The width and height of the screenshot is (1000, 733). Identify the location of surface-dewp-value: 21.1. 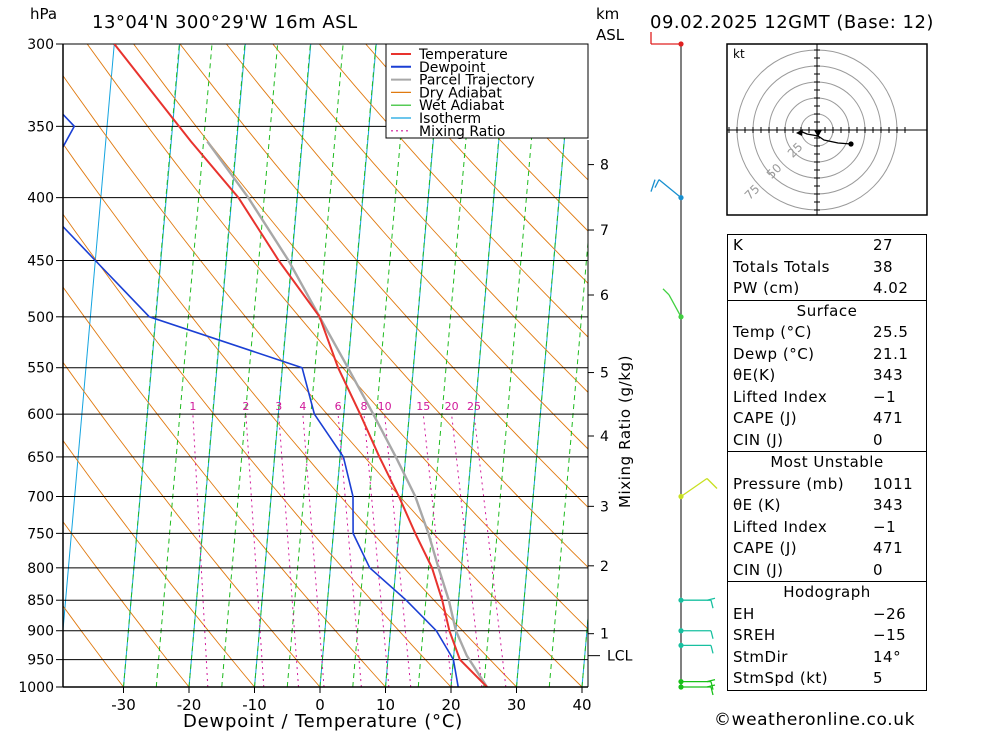
(891, 353).